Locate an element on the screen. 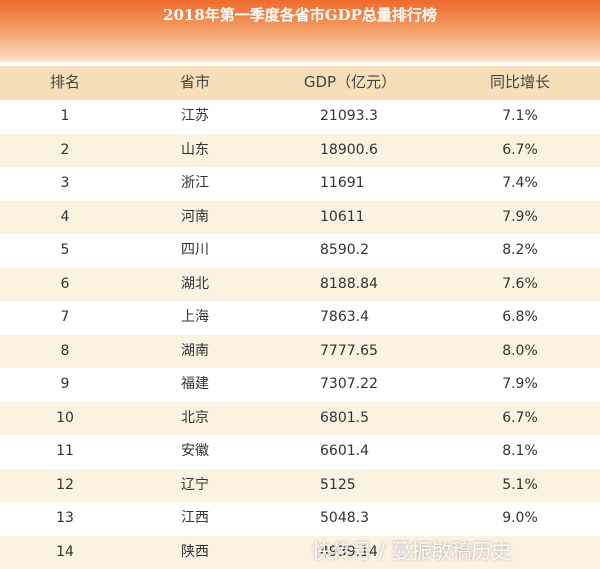 This screenshot has height=569, width=600. table-cell: 江苏 is located at coordinates (195, 116).